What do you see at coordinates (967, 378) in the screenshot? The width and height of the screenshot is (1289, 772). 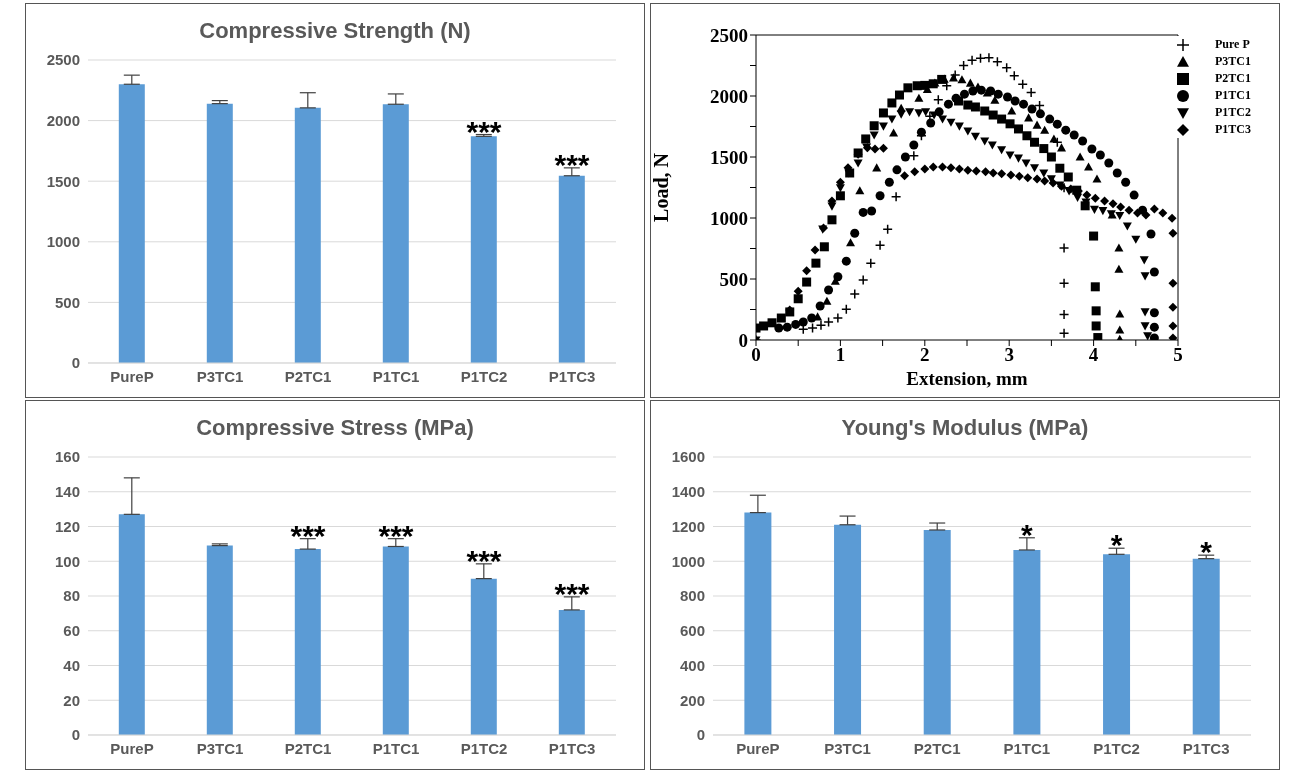 I see `x-axis-title: Extension, mm` at bounding box center [967, 378].